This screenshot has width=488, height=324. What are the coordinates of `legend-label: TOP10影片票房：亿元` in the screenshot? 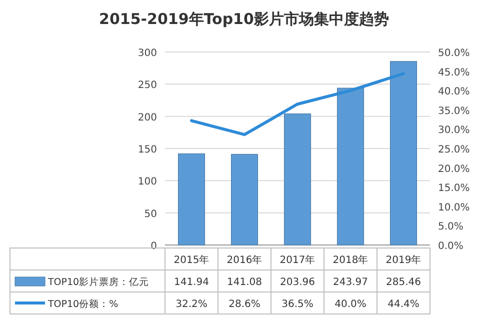 It's located at (98, 282).